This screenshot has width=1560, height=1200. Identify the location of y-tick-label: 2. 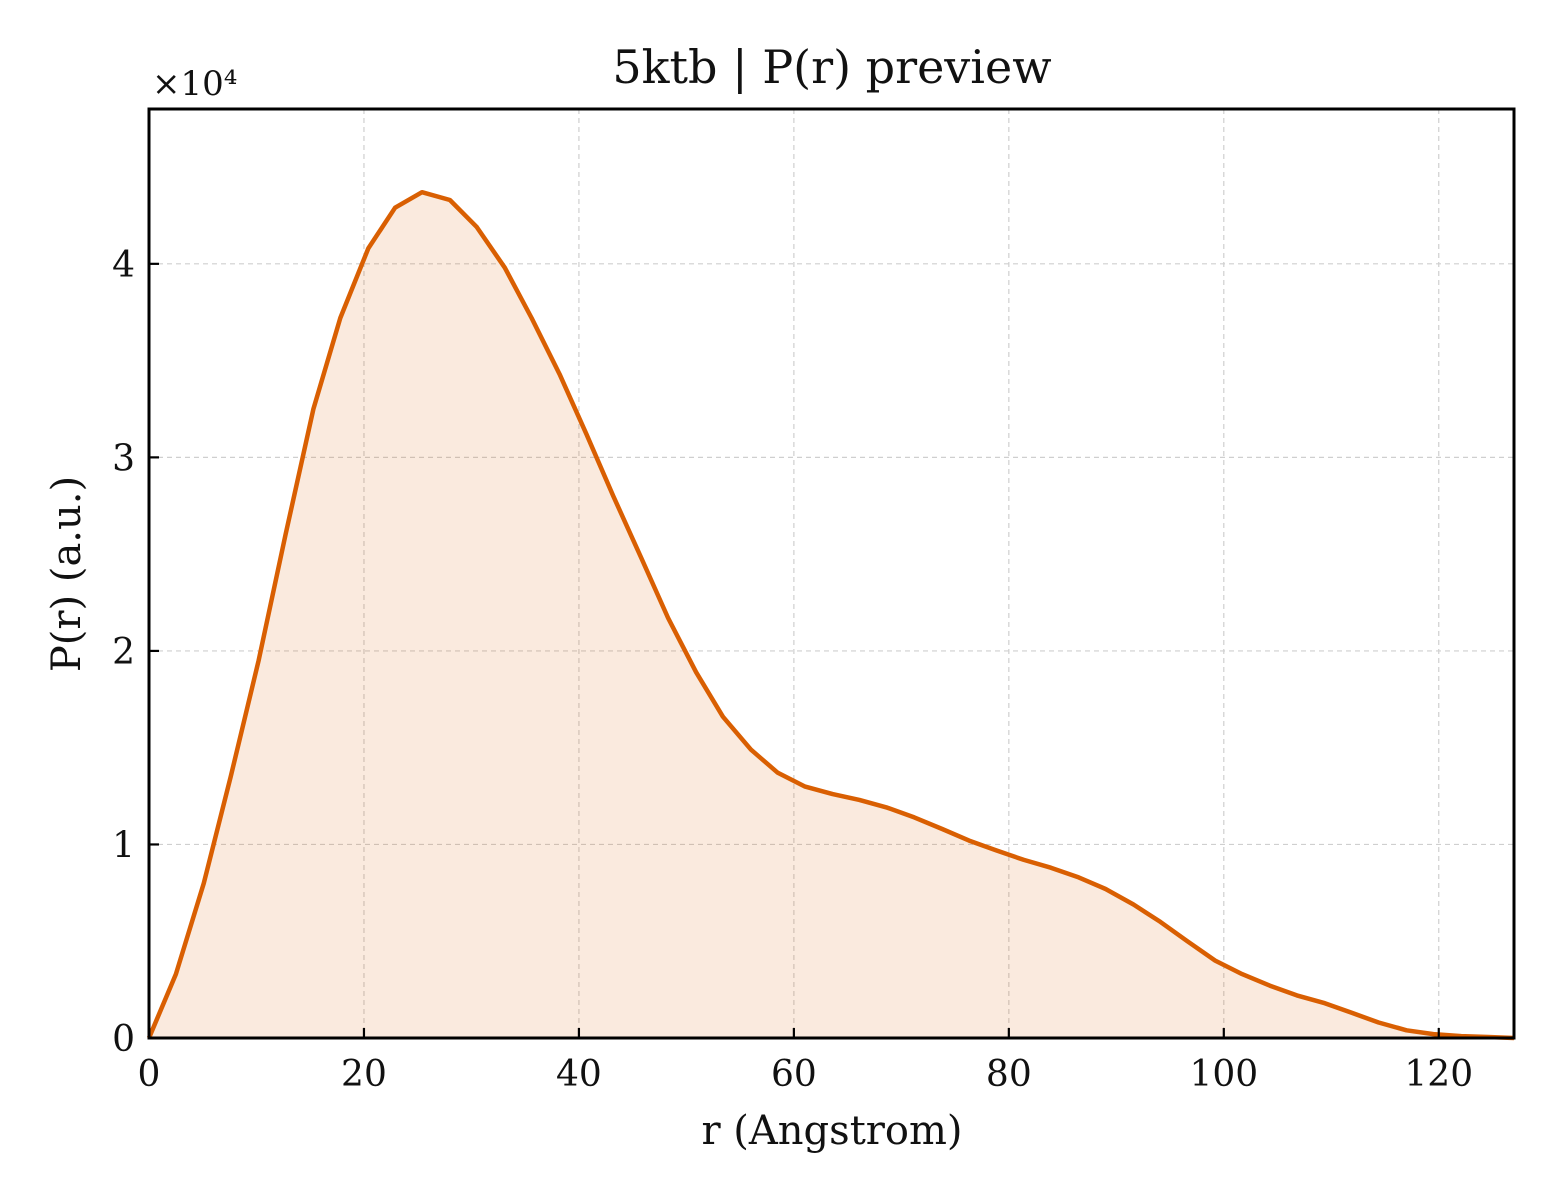
(123, 652).